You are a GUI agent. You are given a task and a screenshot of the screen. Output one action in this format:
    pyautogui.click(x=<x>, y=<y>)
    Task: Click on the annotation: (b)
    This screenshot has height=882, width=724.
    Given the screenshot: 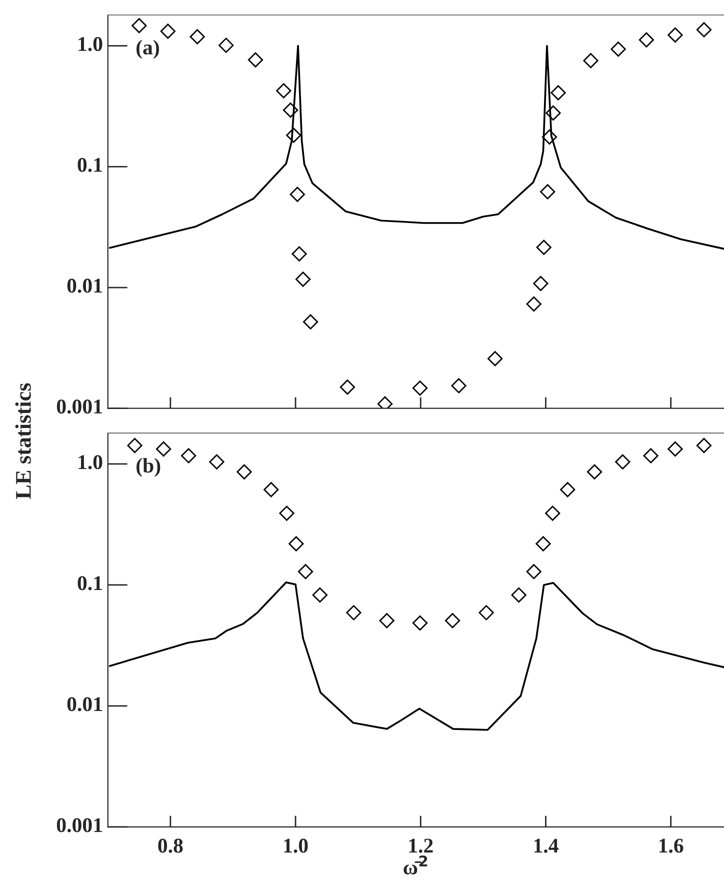 What is the action you would take?
    pyautogui.click(x=148, y=467)
    